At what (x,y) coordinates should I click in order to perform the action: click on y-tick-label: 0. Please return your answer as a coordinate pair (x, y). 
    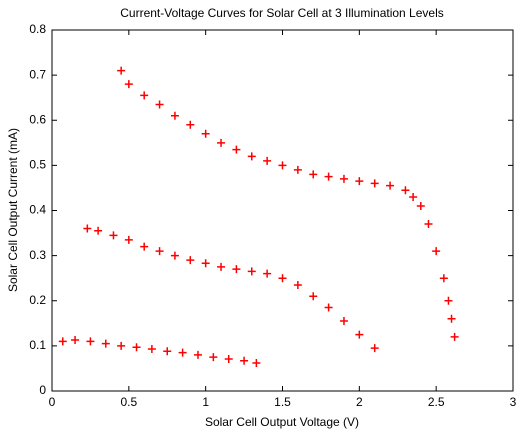
    Looking at the image, I should click on (42, 390).